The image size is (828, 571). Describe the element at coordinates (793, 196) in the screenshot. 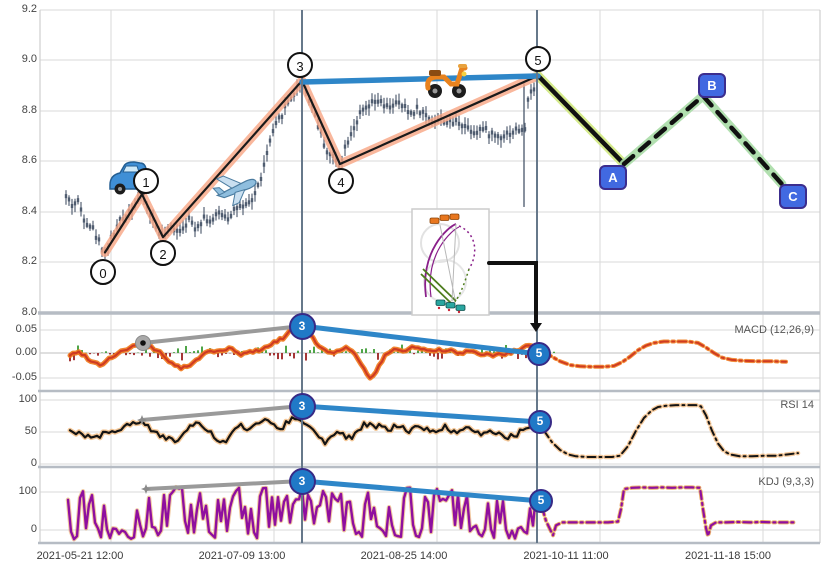

I see `abc-marker-C: C` at that location.